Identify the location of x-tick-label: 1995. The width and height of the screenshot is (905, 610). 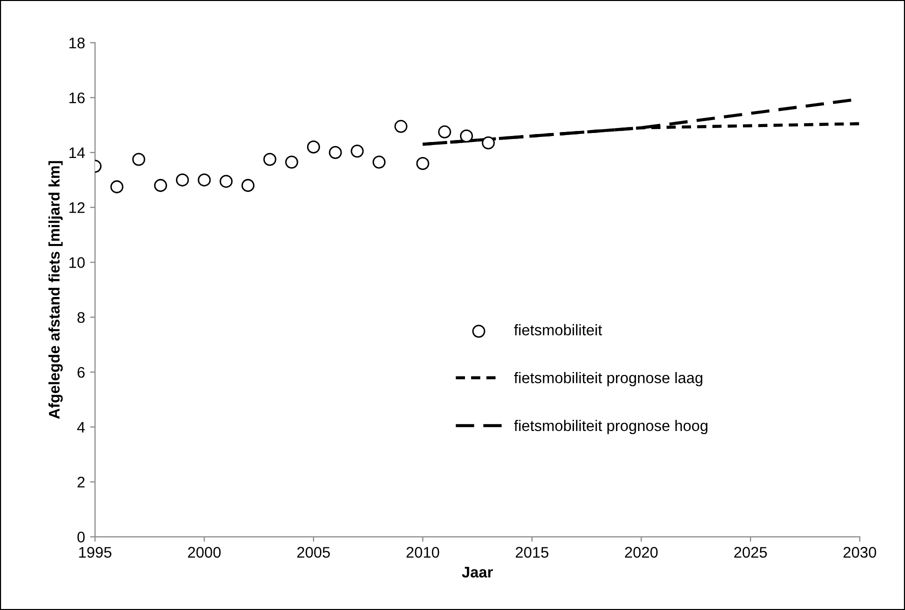
(95, 552).